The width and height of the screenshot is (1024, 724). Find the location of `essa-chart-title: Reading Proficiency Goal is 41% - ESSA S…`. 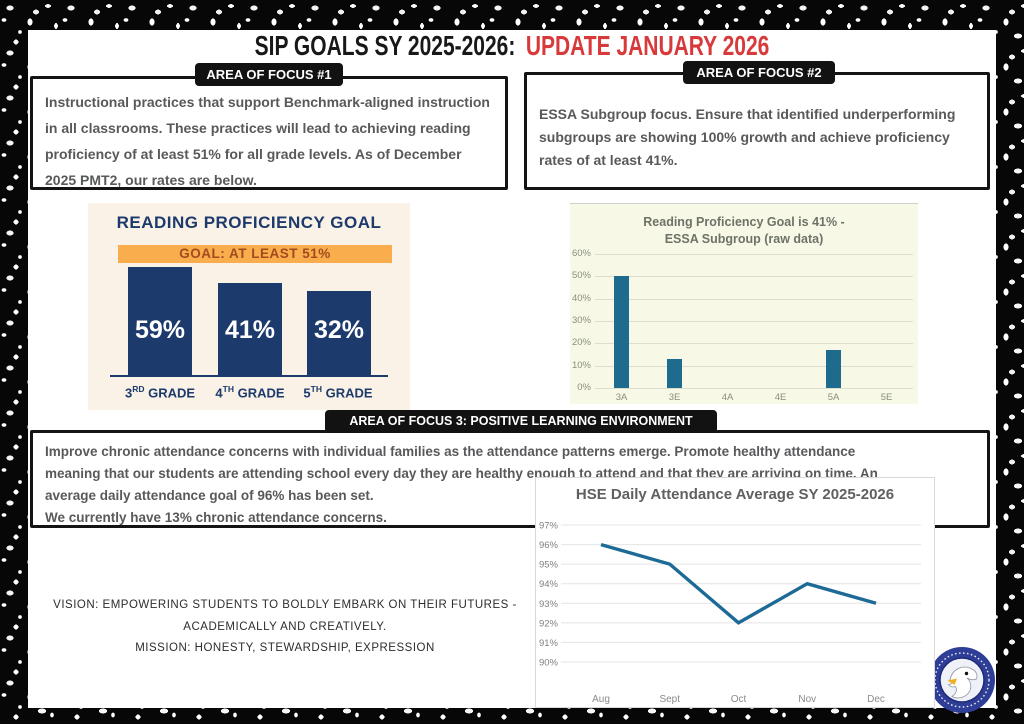

essa-chart-title: Reading Proficiency Goal is 41% - ESSA S… is located at coordinates (744, 231).